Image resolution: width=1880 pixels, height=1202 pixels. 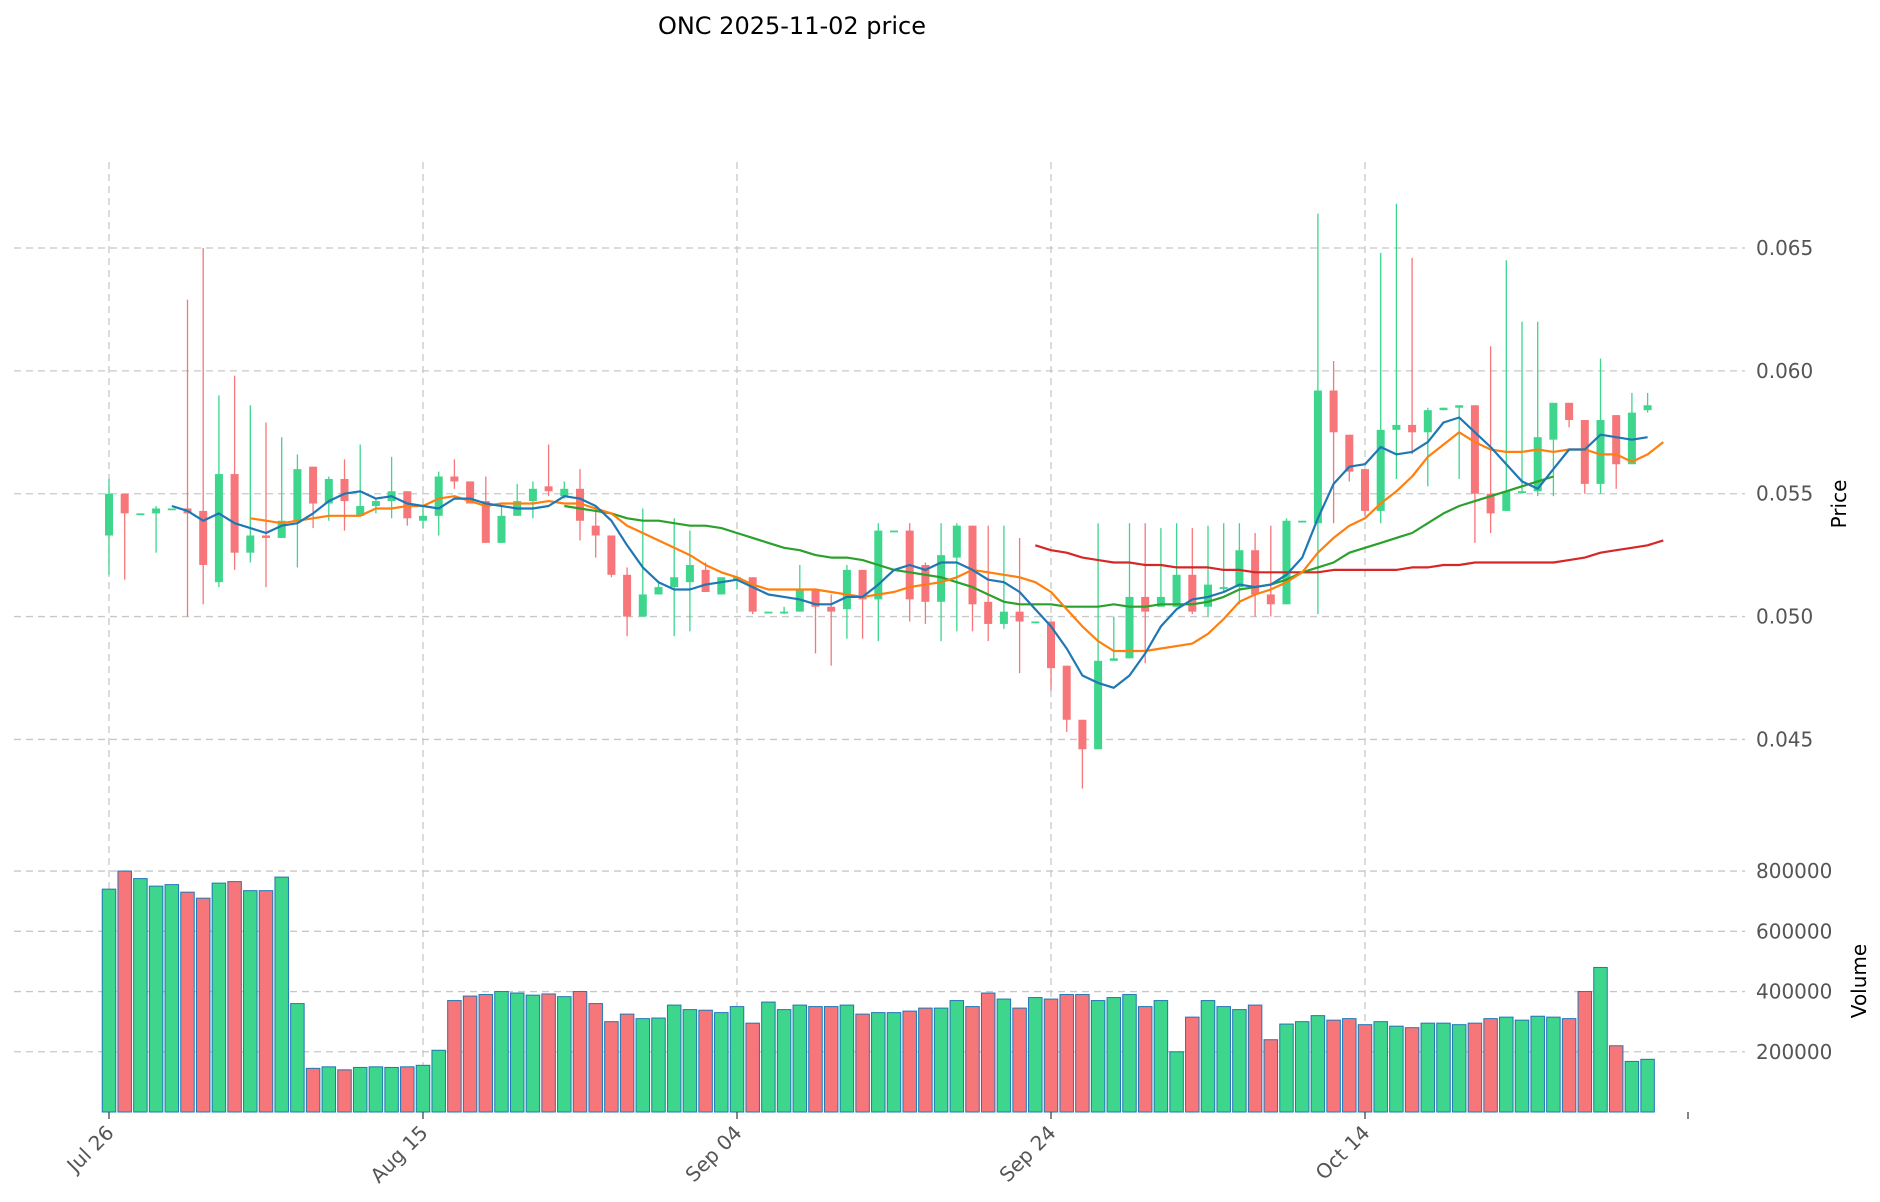 I want to click on ma60-line, so click(x=1349, y=556).